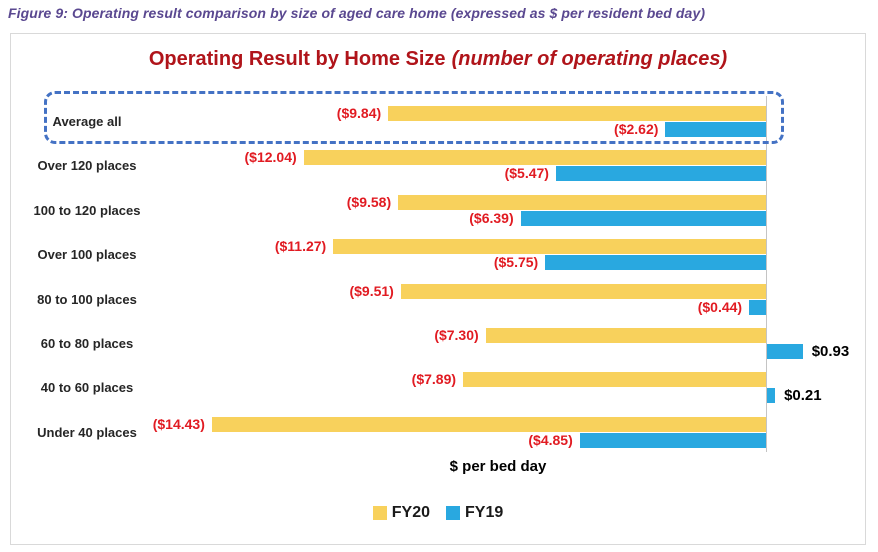 This screenshot has width=878, height=552. I want to click on value-label-fy19-1: ($5.47), so click(526, 173).